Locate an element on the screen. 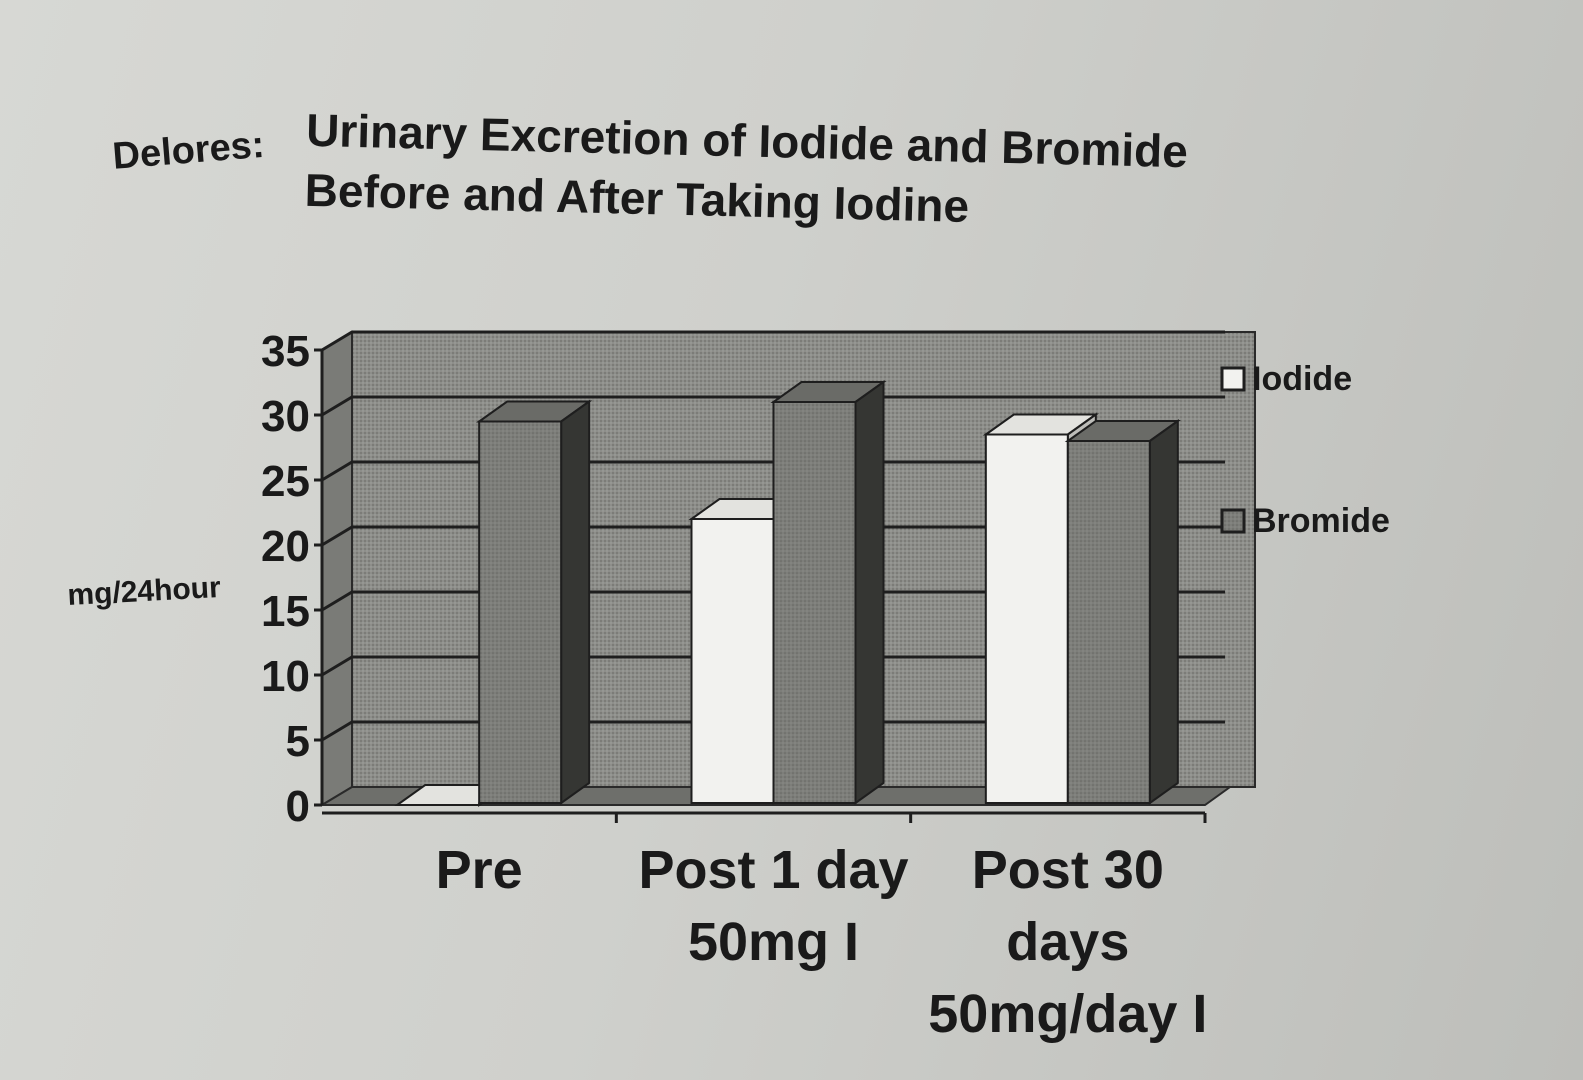  x-category-label: Post 30 is located at coordinates (1068, 870).